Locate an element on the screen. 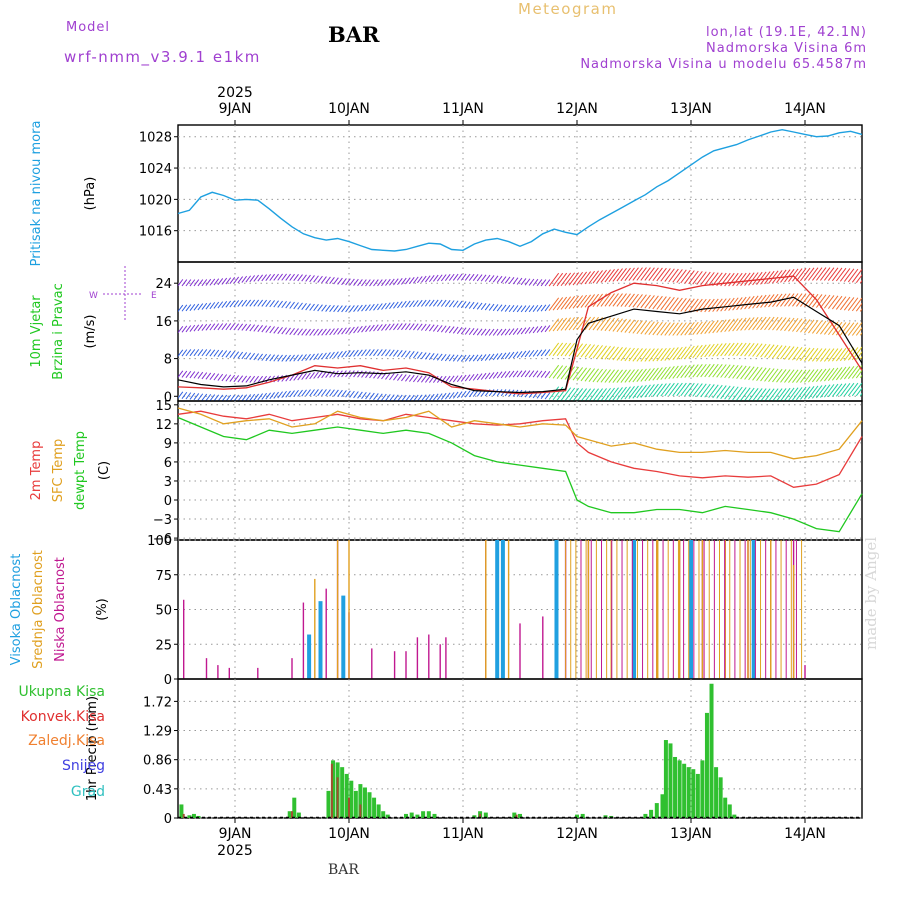 This screenshot has height=900, width=900. bottom-date-label: 14JAN is located at coordinates (805, 834).